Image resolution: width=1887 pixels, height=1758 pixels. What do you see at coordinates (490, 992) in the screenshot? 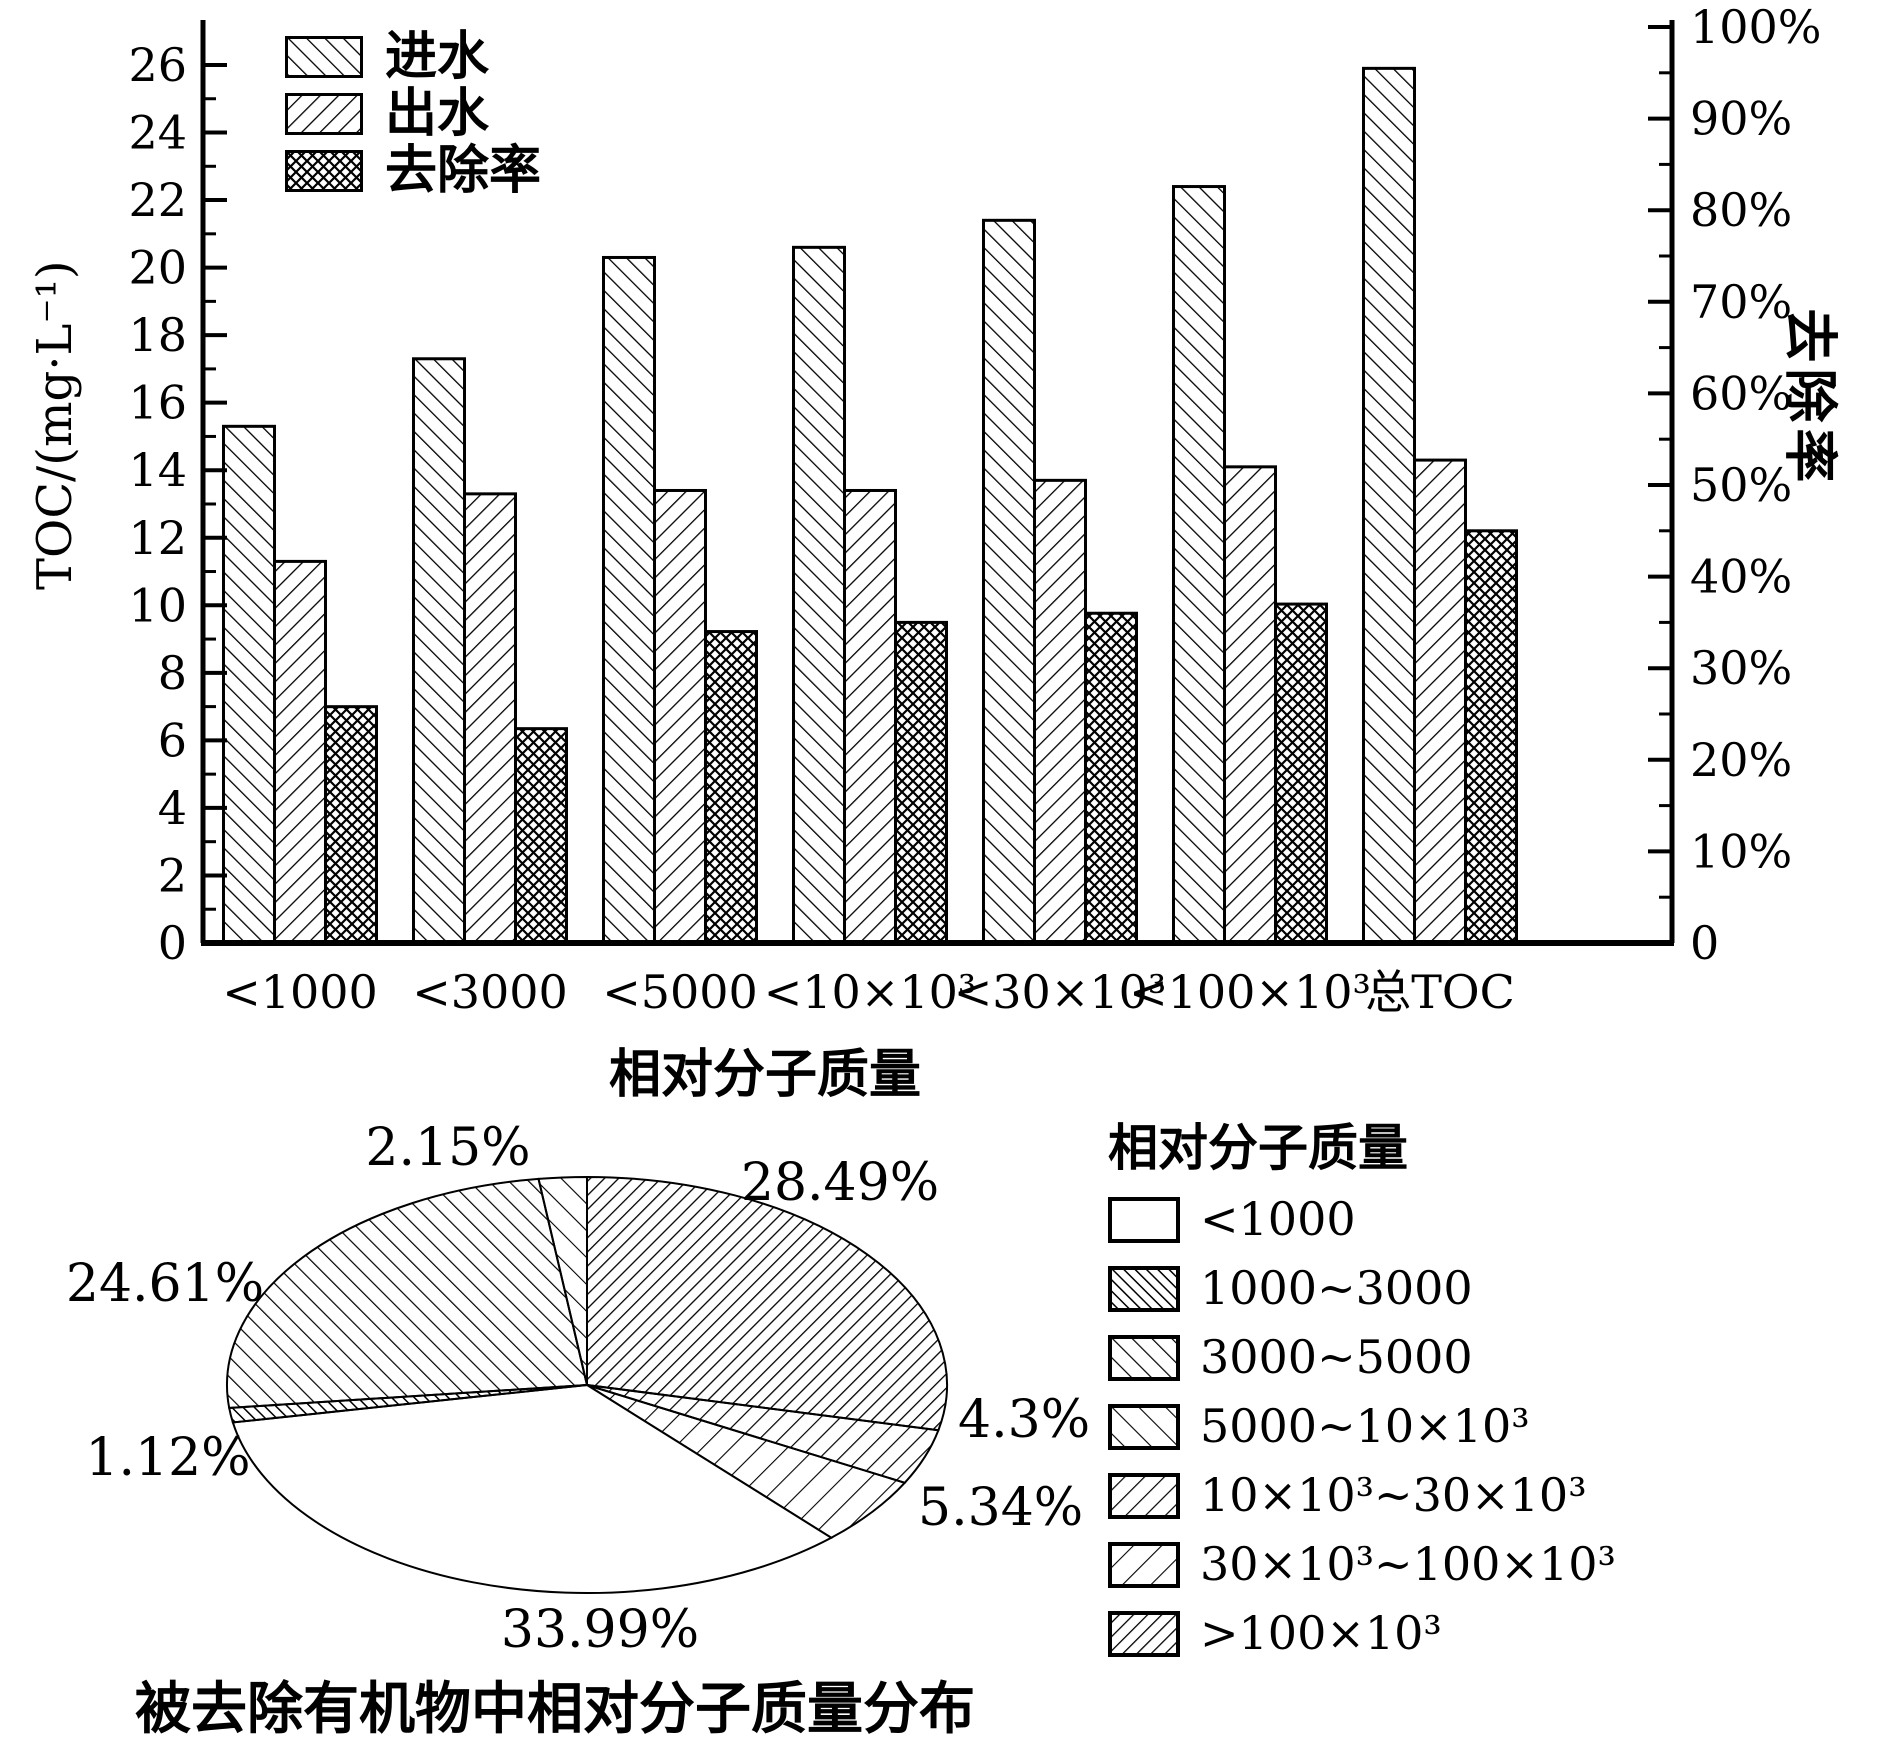
I see `x-category-label: <3000` at bounding box center [490, 992].